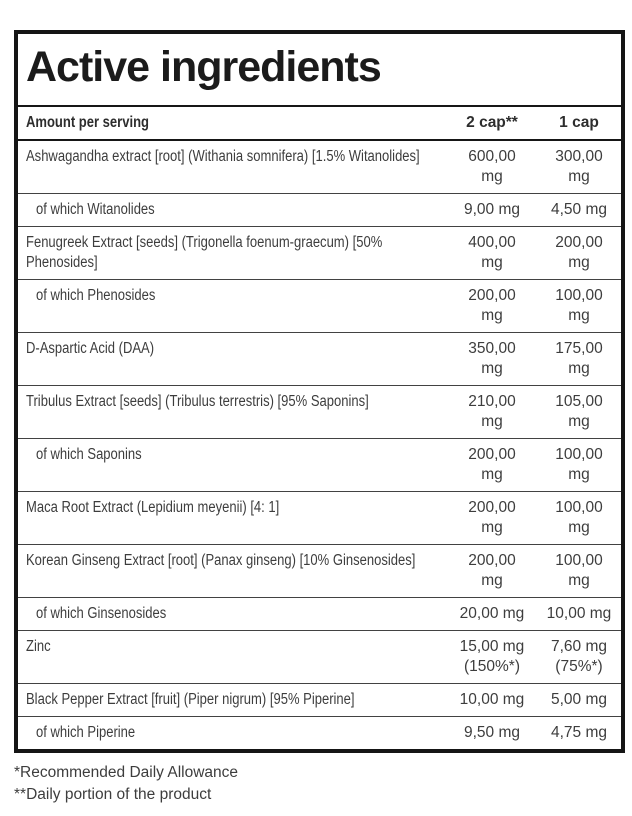  Describe the element at coordinates (578, 733) in the screenshot. I see `amount-1cap: 4,75 mg` at that location.